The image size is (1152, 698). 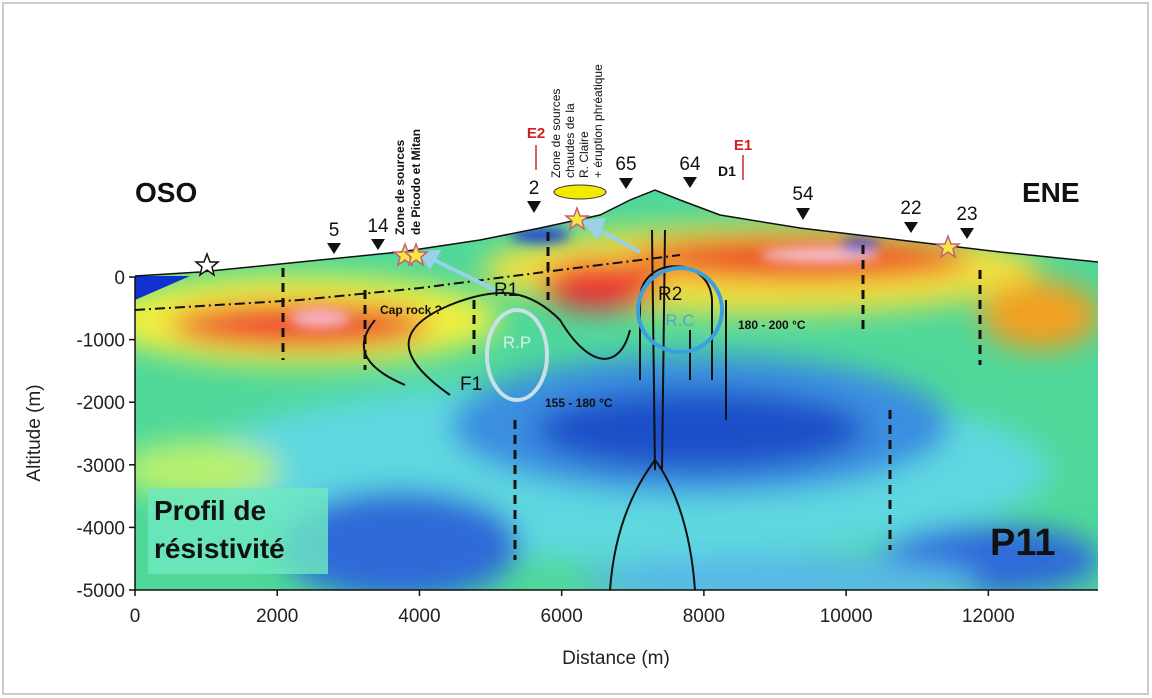 What do you see at coordinates (528, 254) in the screenshot?
I see `flow-arrows` at bounding box center [528, 254].